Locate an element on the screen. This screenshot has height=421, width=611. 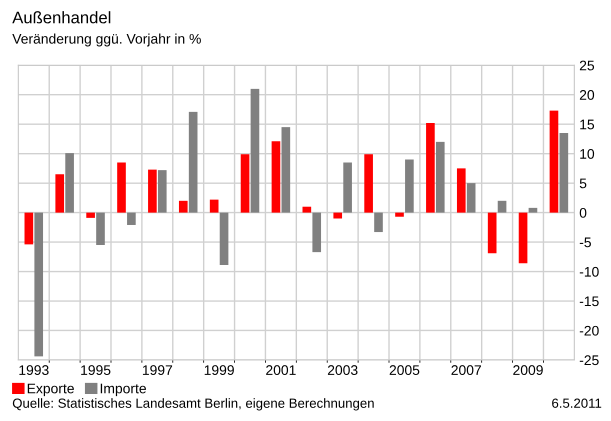
x-tick-label: 1995 is located at coordinates (95, 370).